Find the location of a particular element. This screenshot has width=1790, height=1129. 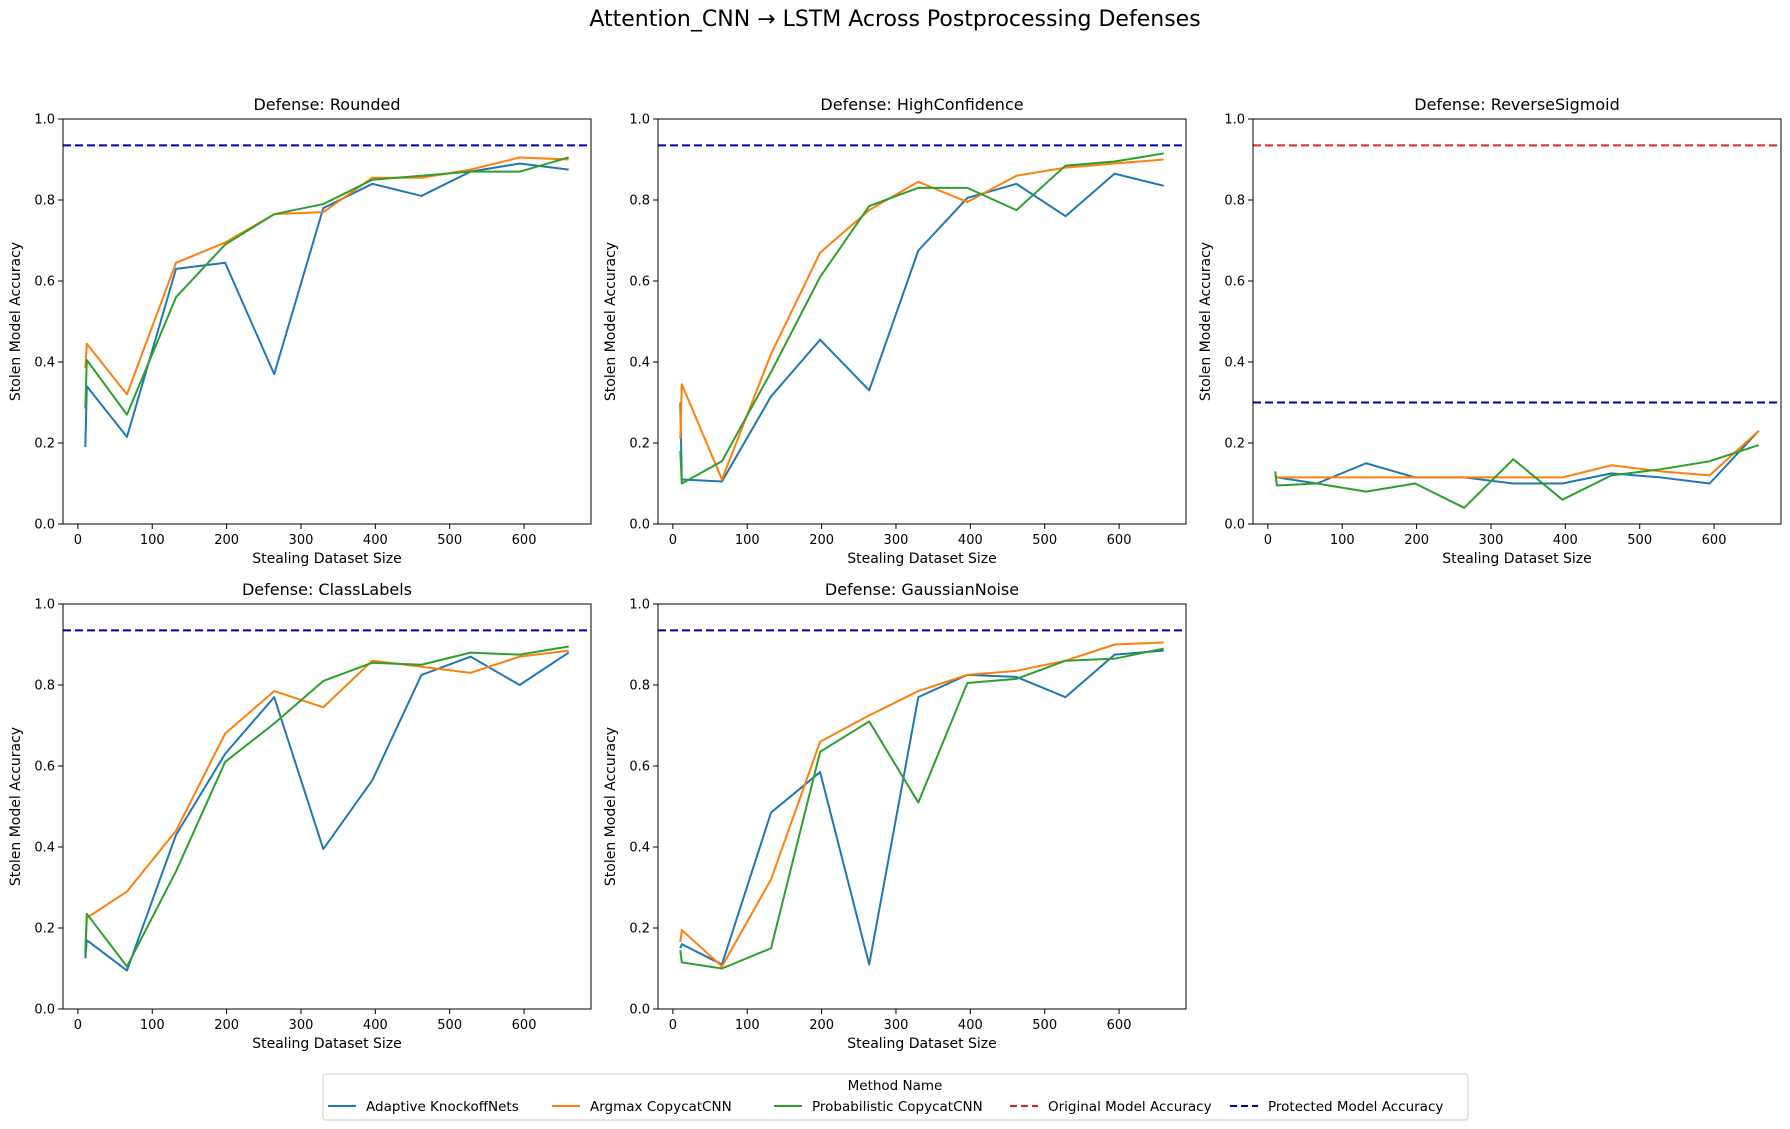

subplot-title: Defense: ReverseSigmoid is located at coordinates (1516, 104).